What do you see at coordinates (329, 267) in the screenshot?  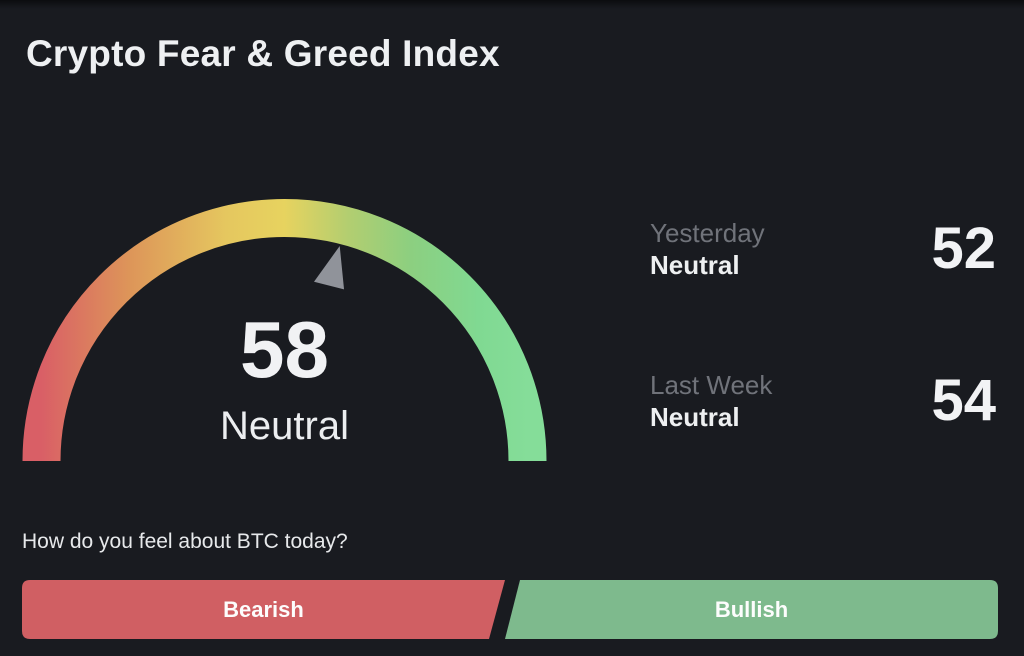 I see `gauge-needle` at bounding box center [329, 267].